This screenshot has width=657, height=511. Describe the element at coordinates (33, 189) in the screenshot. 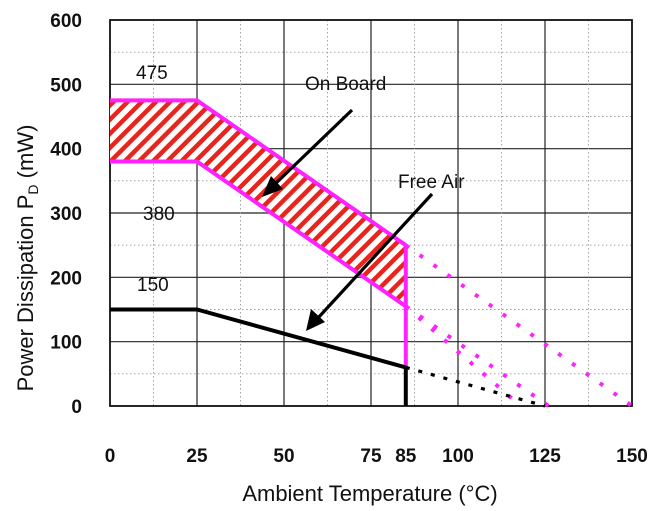

I see `y-axis-title-sub: D` at that location.